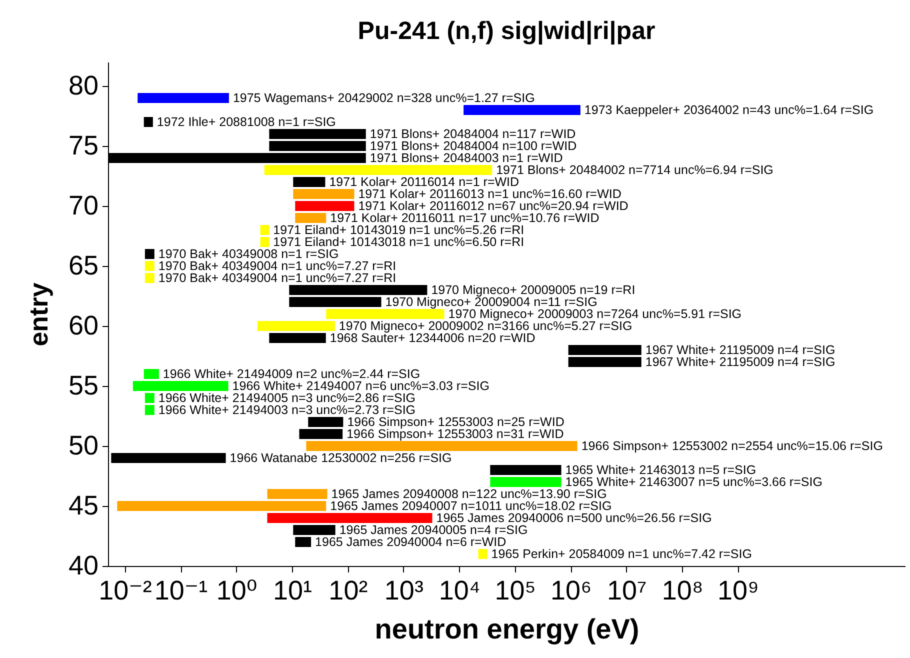 The width and height of the screenshot is (910, 658). Describe the element at coordinates (465, 218) in the screenshot. I see `annotation: 1971 Kolar+ 20116011 n=17 unc%=10.76 r=WID` at that location.